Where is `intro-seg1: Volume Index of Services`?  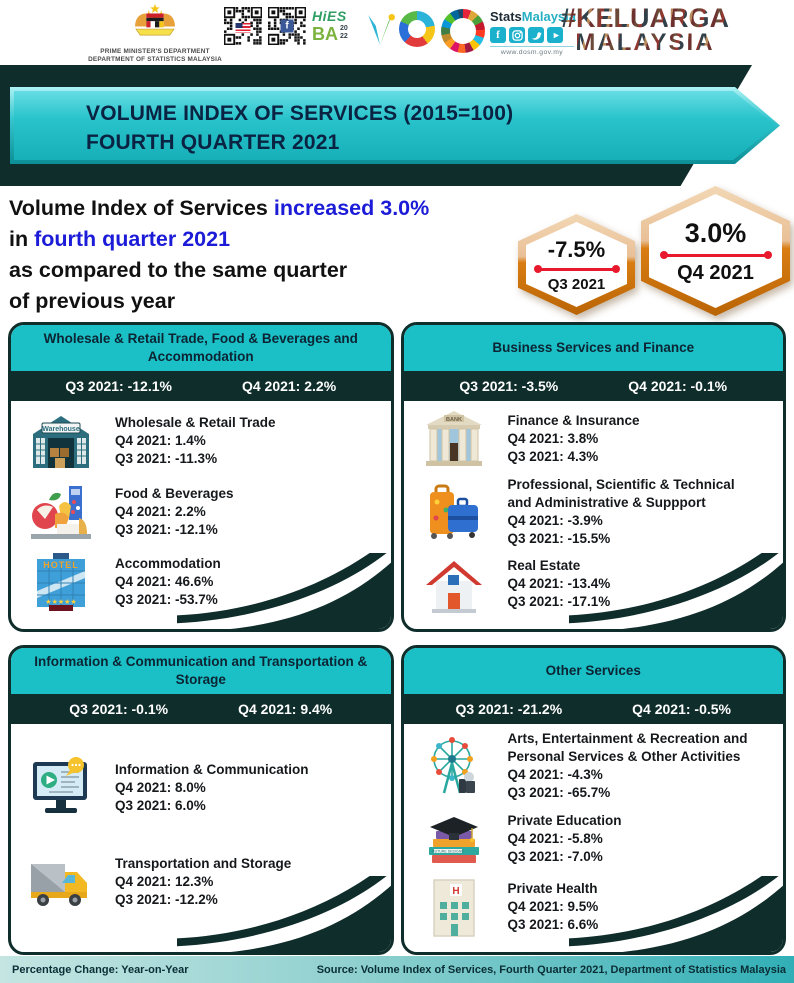 intro-seg1: Volume Index of Services is located at coordinates (141, 208).